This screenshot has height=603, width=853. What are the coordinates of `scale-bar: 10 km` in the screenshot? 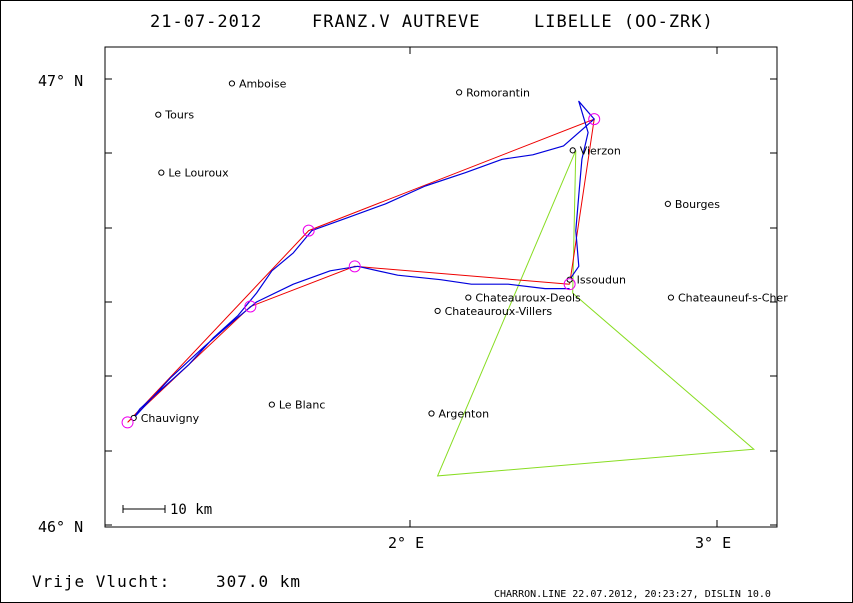 It's located at (167, 510).